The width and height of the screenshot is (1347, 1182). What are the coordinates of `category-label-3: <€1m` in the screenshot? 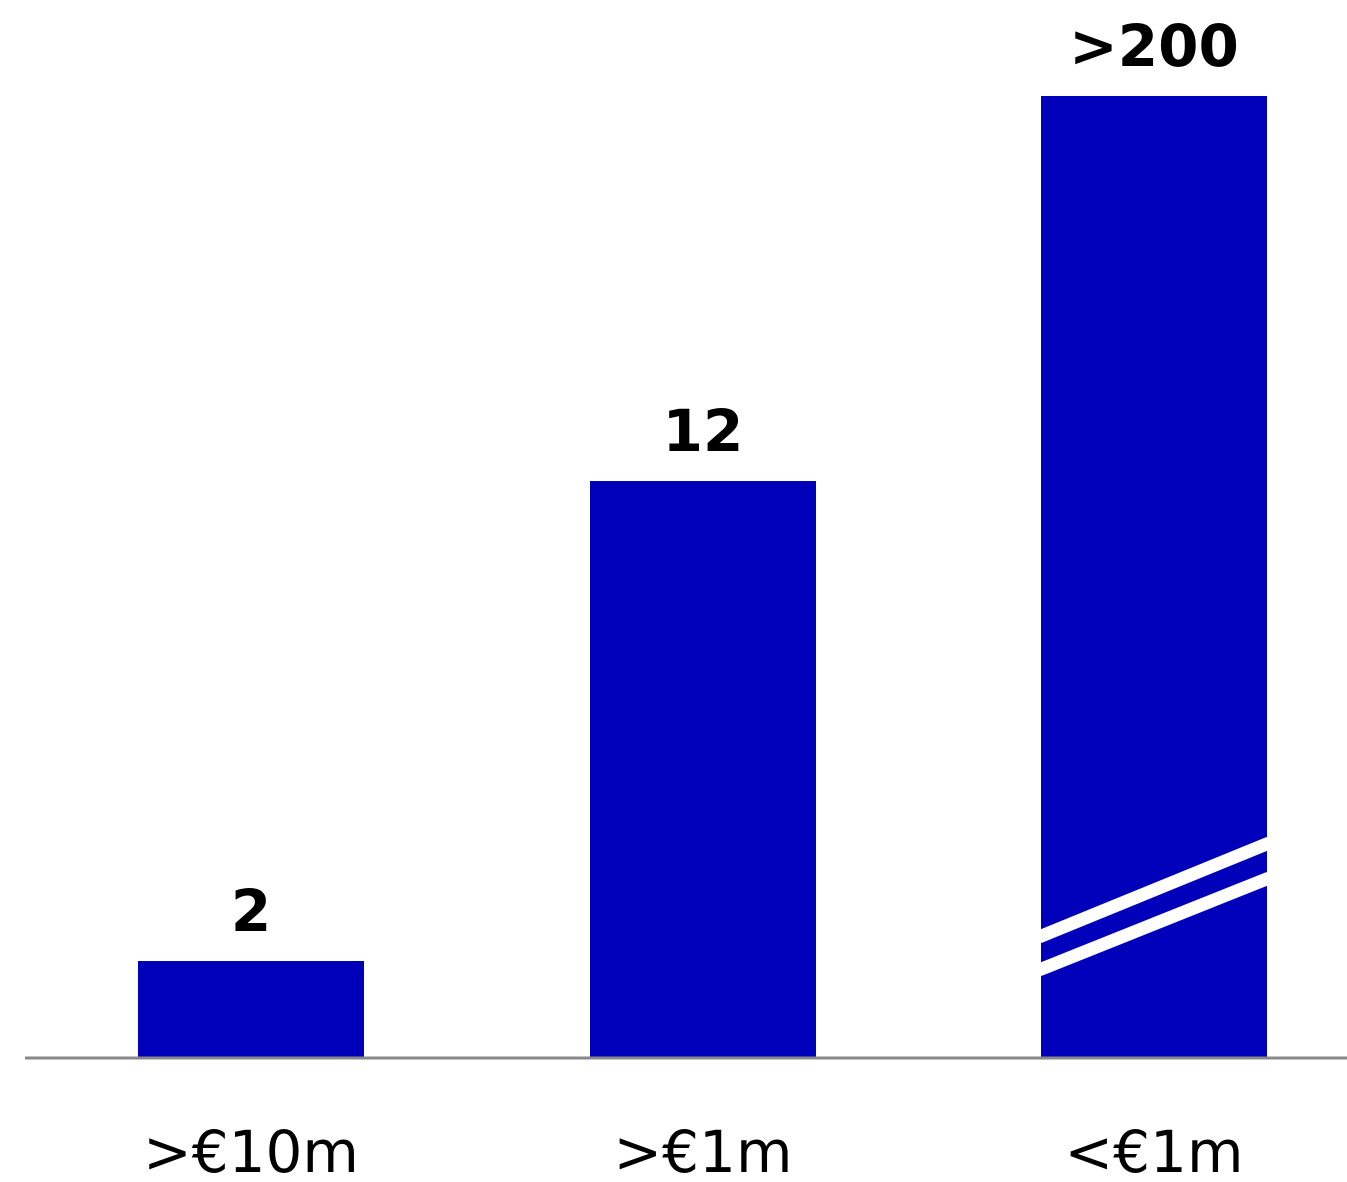 It's located at (1154, 1150).